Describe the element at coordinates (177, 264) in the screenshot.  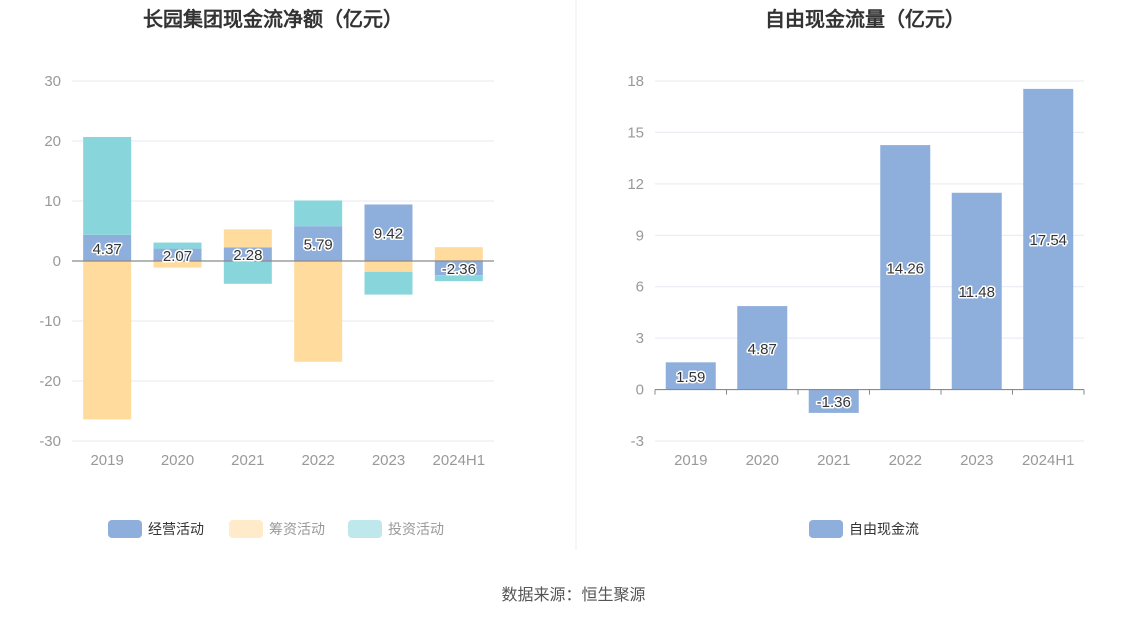
I see `bar-筹资活动-2020` at that location.